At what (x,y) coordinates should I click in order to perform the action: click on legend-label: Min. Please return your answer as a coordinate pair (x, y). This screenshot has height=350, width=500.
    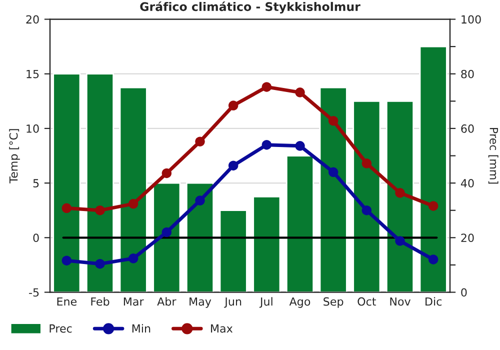
    Looking at the image, I should click on (141, 328).